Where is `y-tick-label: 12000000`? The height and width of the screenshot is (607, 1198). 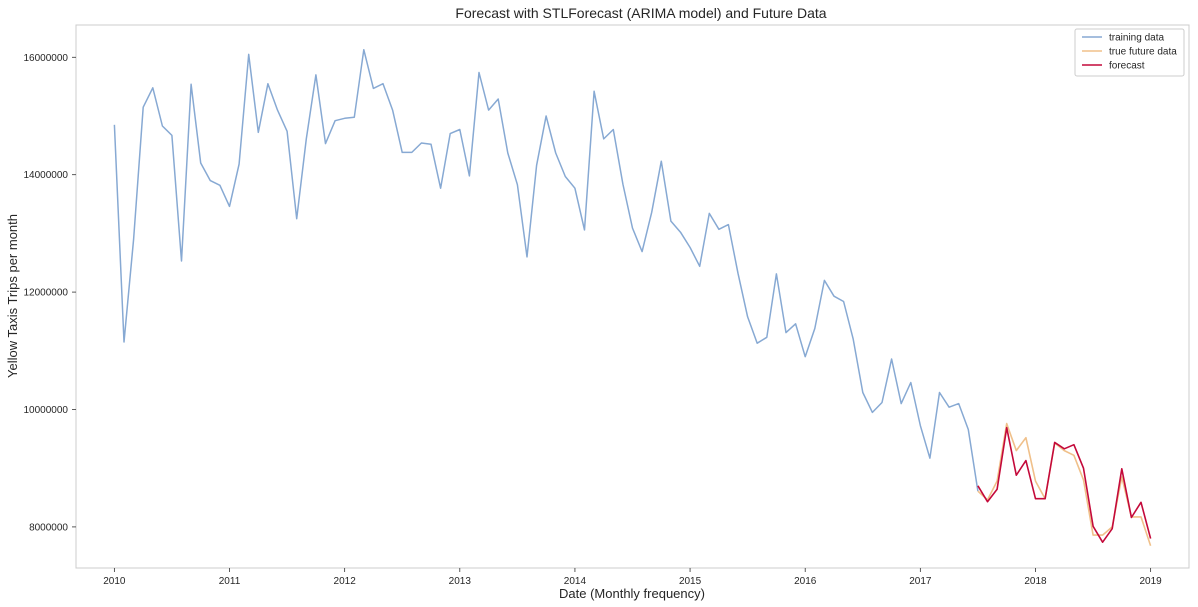 y-tick-label: 12000000 is located at coordinates (46, 293).